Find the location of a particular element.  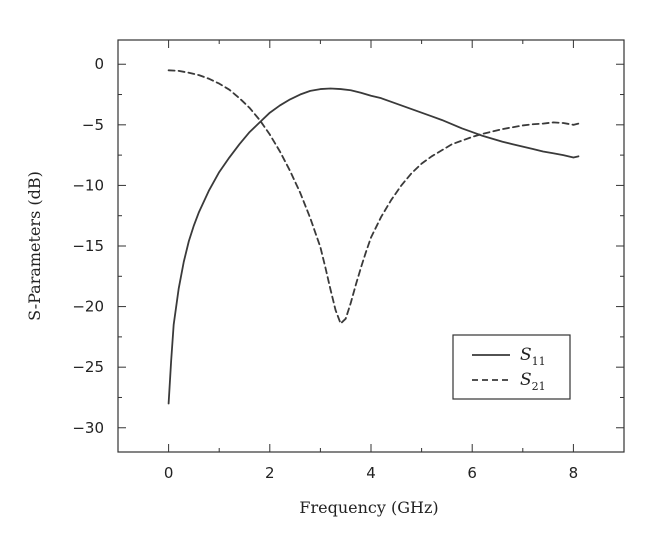

x-tick-label: 8 is located at coordinates (574, 473).